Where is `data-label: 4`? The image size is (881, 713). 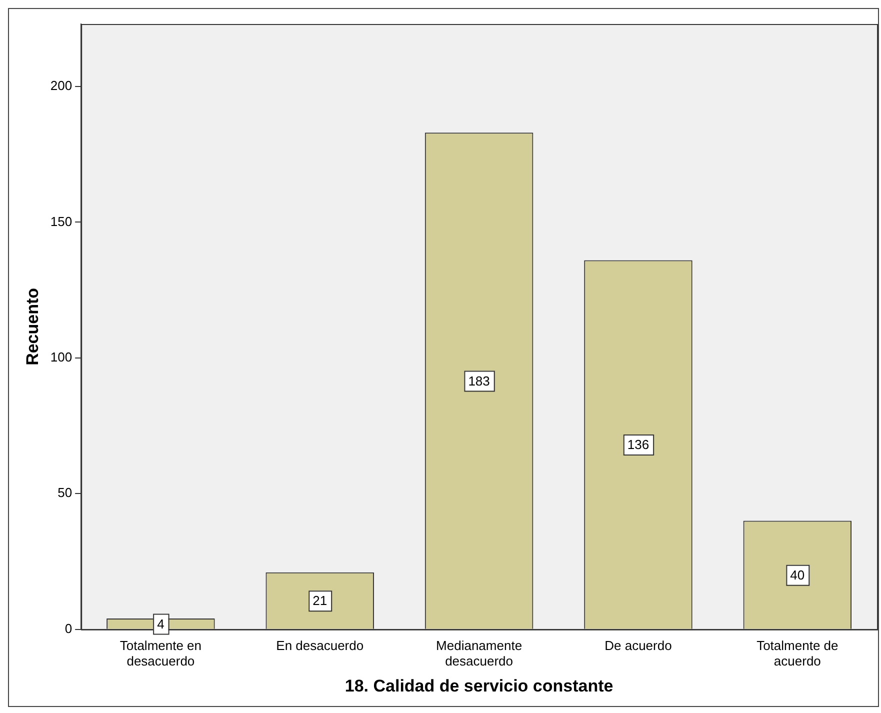 data-label: 4 is located at coordinates (160, 624).